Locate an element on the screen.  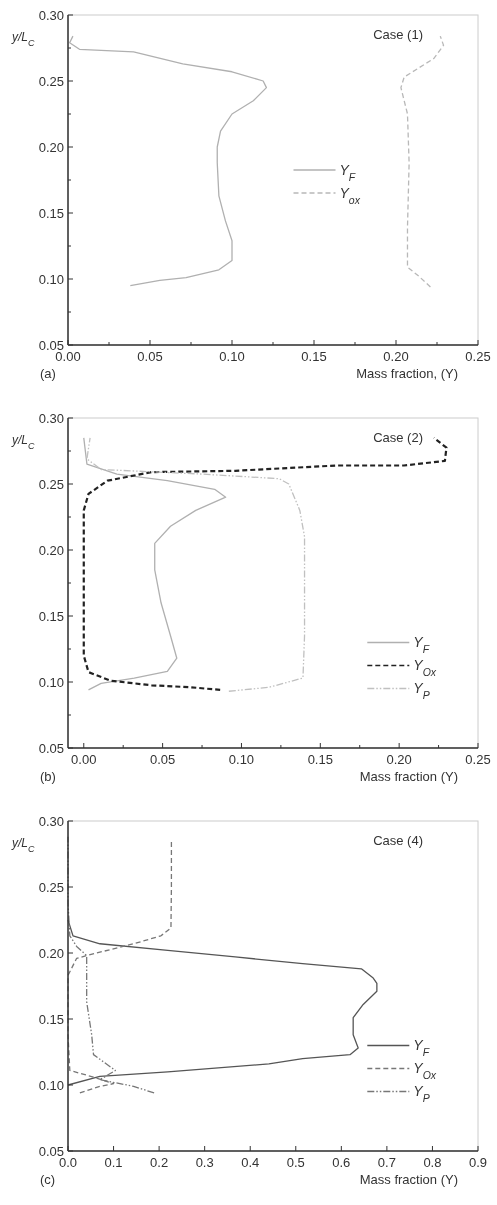
annotation: Case (4) is located at coordinates (398, 840).